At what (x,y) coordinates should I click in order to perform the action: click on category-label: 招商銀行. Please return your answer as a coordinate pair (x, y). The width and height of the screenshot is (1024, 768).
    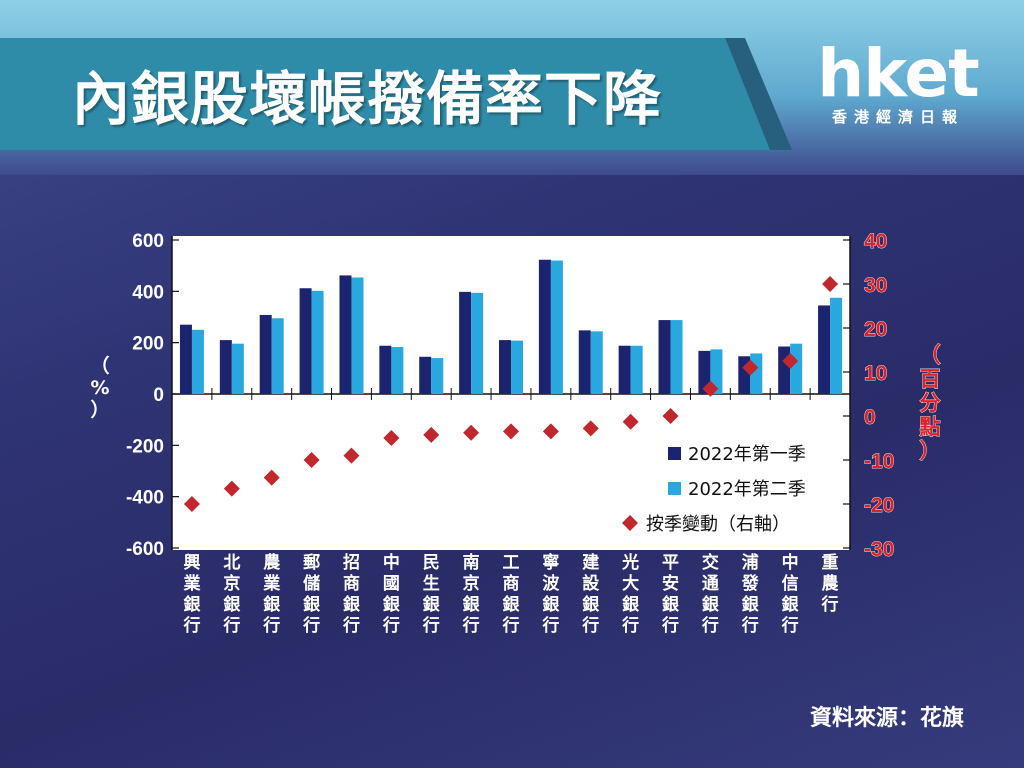
    Looking at the image, I should click on (351, 594).